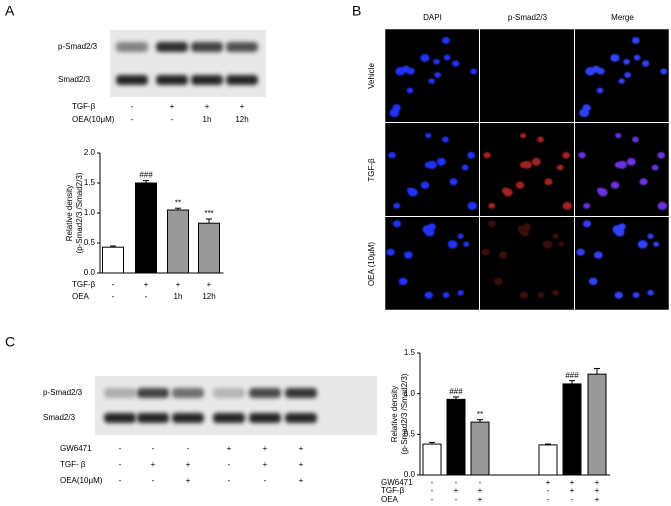 The width and height of the screenshot is (671, 506). I want to click on condition-label: TGF- β, so click(73, 464).